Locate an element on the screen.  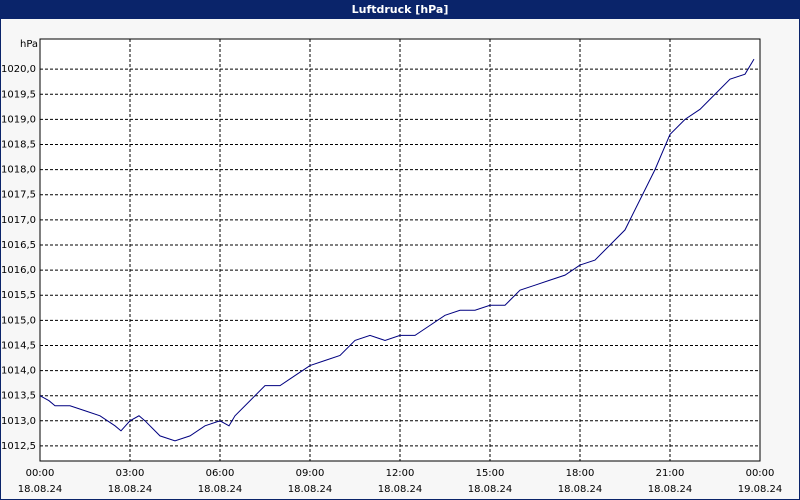
y-tick-label: 1017,5 is located at coordinates (18, 195).